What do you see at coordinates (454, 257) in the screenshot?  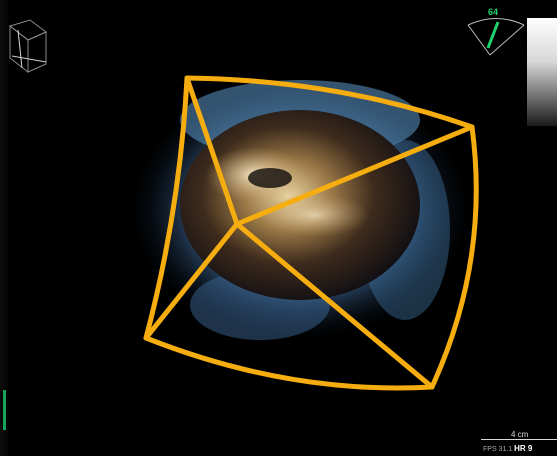 I see `outline-right-edge` at bounding box center [454, 257].